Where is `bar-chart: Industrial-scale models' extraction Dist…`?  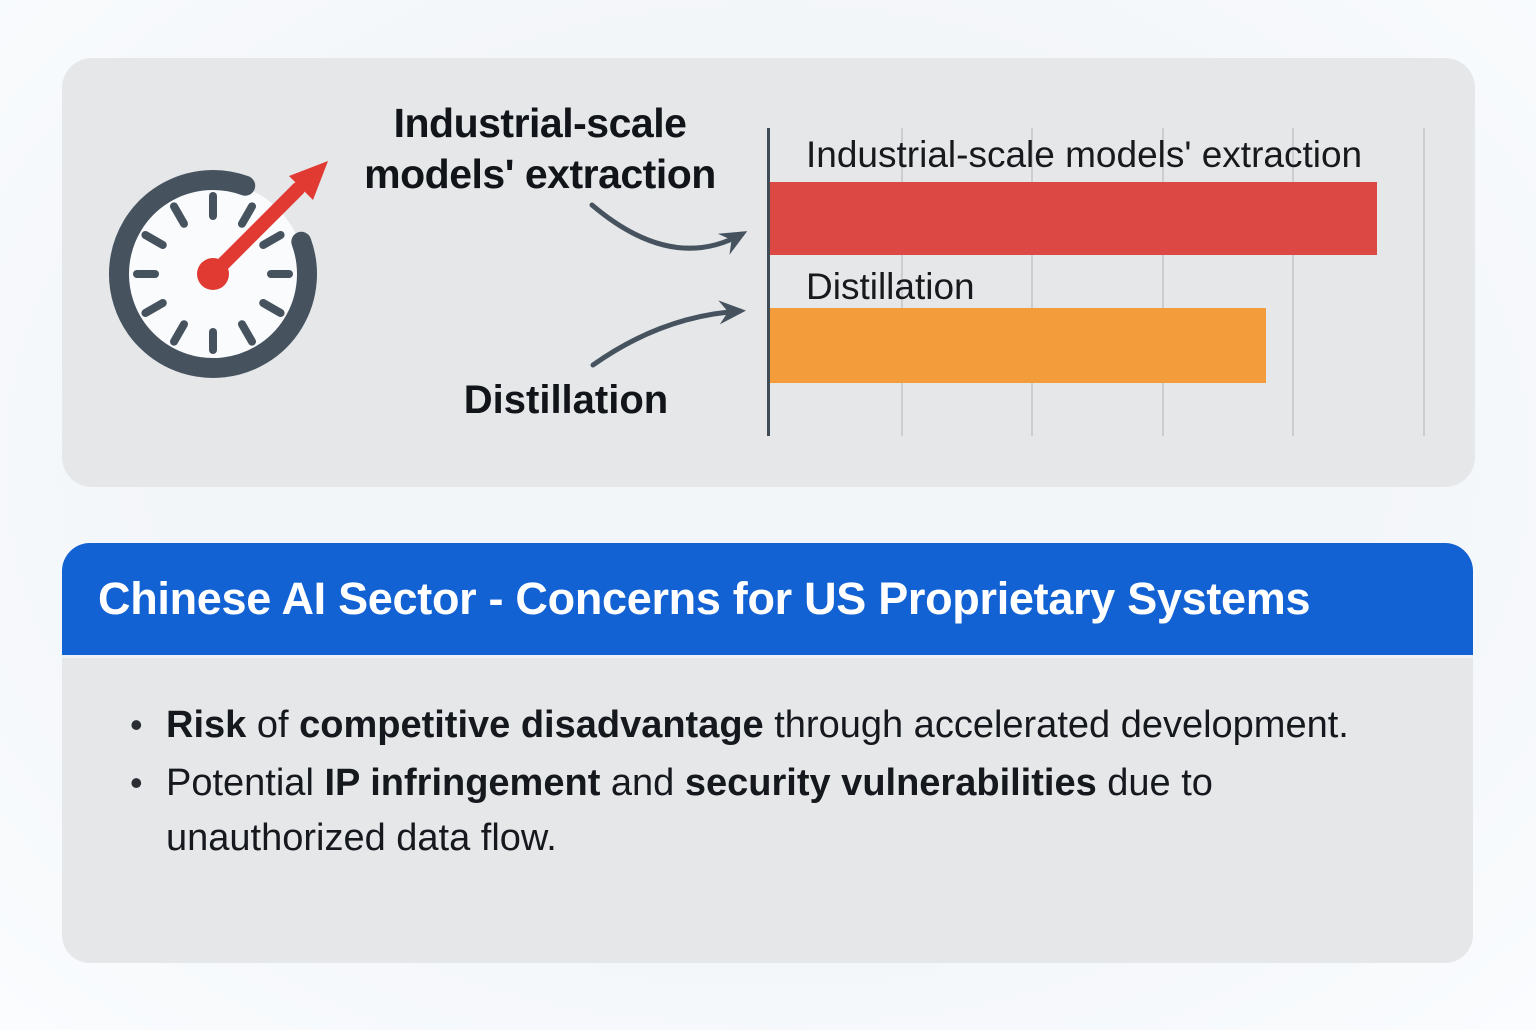
bar-chart: Industrial-scale models' extraction Dist… is located at coordinates (1097, 282).